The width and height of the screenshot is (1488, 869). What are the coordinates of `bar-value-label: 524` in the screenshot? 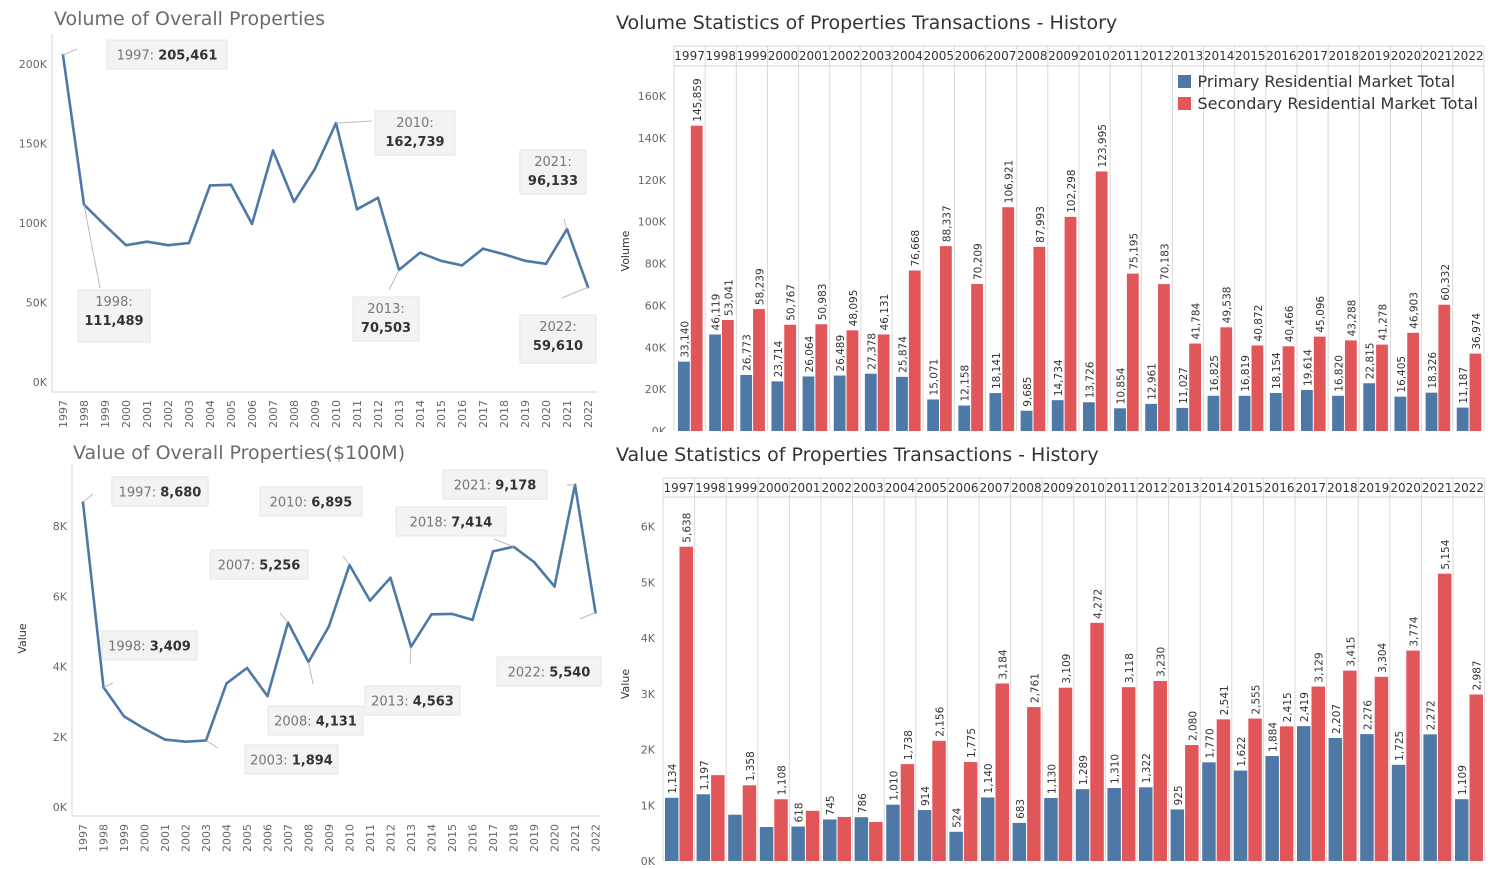 It's located at (958, 817).